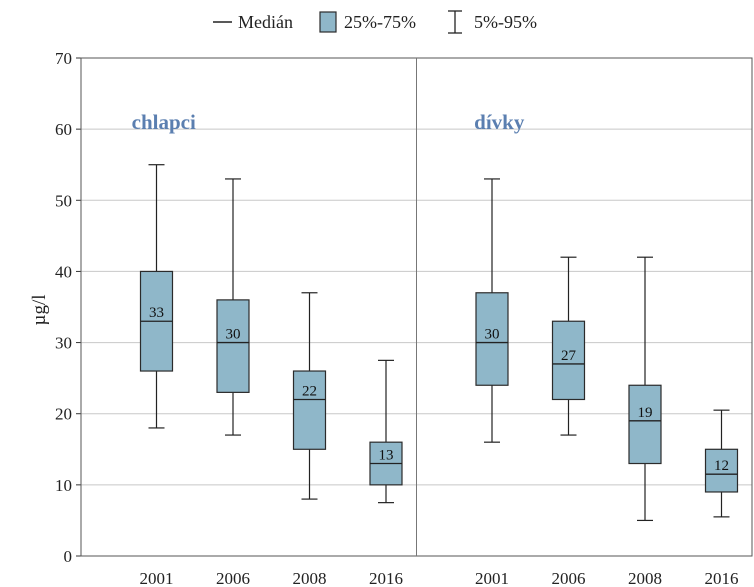 Image resolution: width=754 pixels, height=587 pixels. Describe the element at coordinates (63, 200) in the screenshot. I see `y-tick-label: 50` at that location.